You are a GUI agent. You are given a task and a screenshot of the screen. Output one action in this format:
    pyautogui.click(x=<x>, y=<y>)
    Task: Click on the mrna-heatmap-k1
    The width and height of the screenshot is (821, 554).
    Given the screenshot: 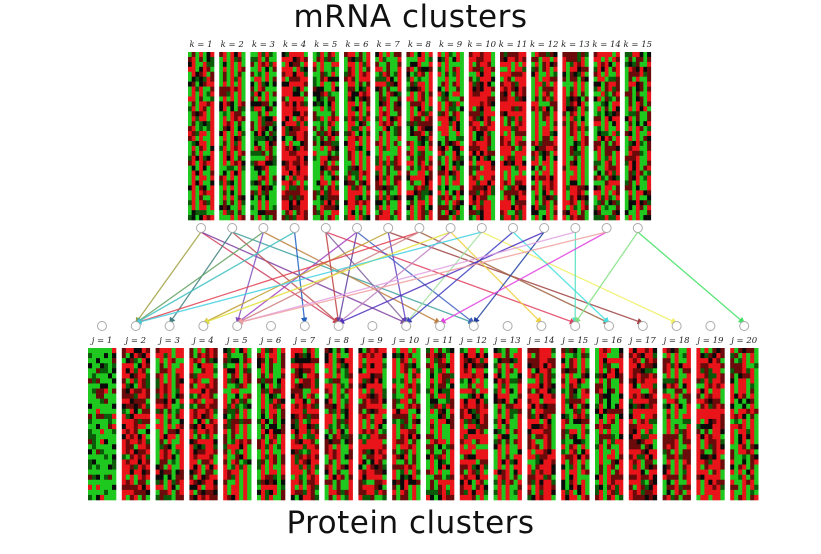 What is the action you would take?
    pyautogui.click(x=201, y=136)
    